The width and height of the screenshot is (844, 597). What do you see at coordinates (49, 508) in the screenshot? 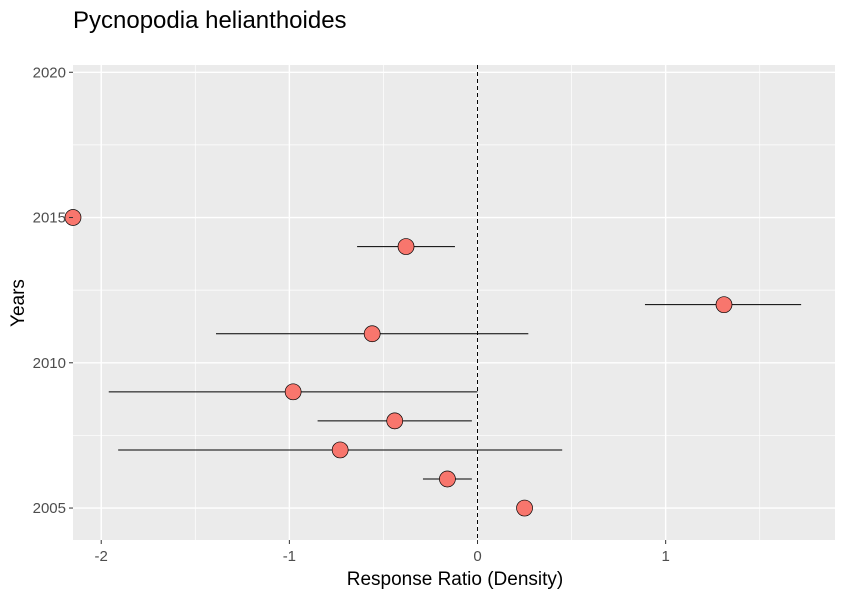
I see `y-tick-label: 2005` at bounding box center [49, 508].